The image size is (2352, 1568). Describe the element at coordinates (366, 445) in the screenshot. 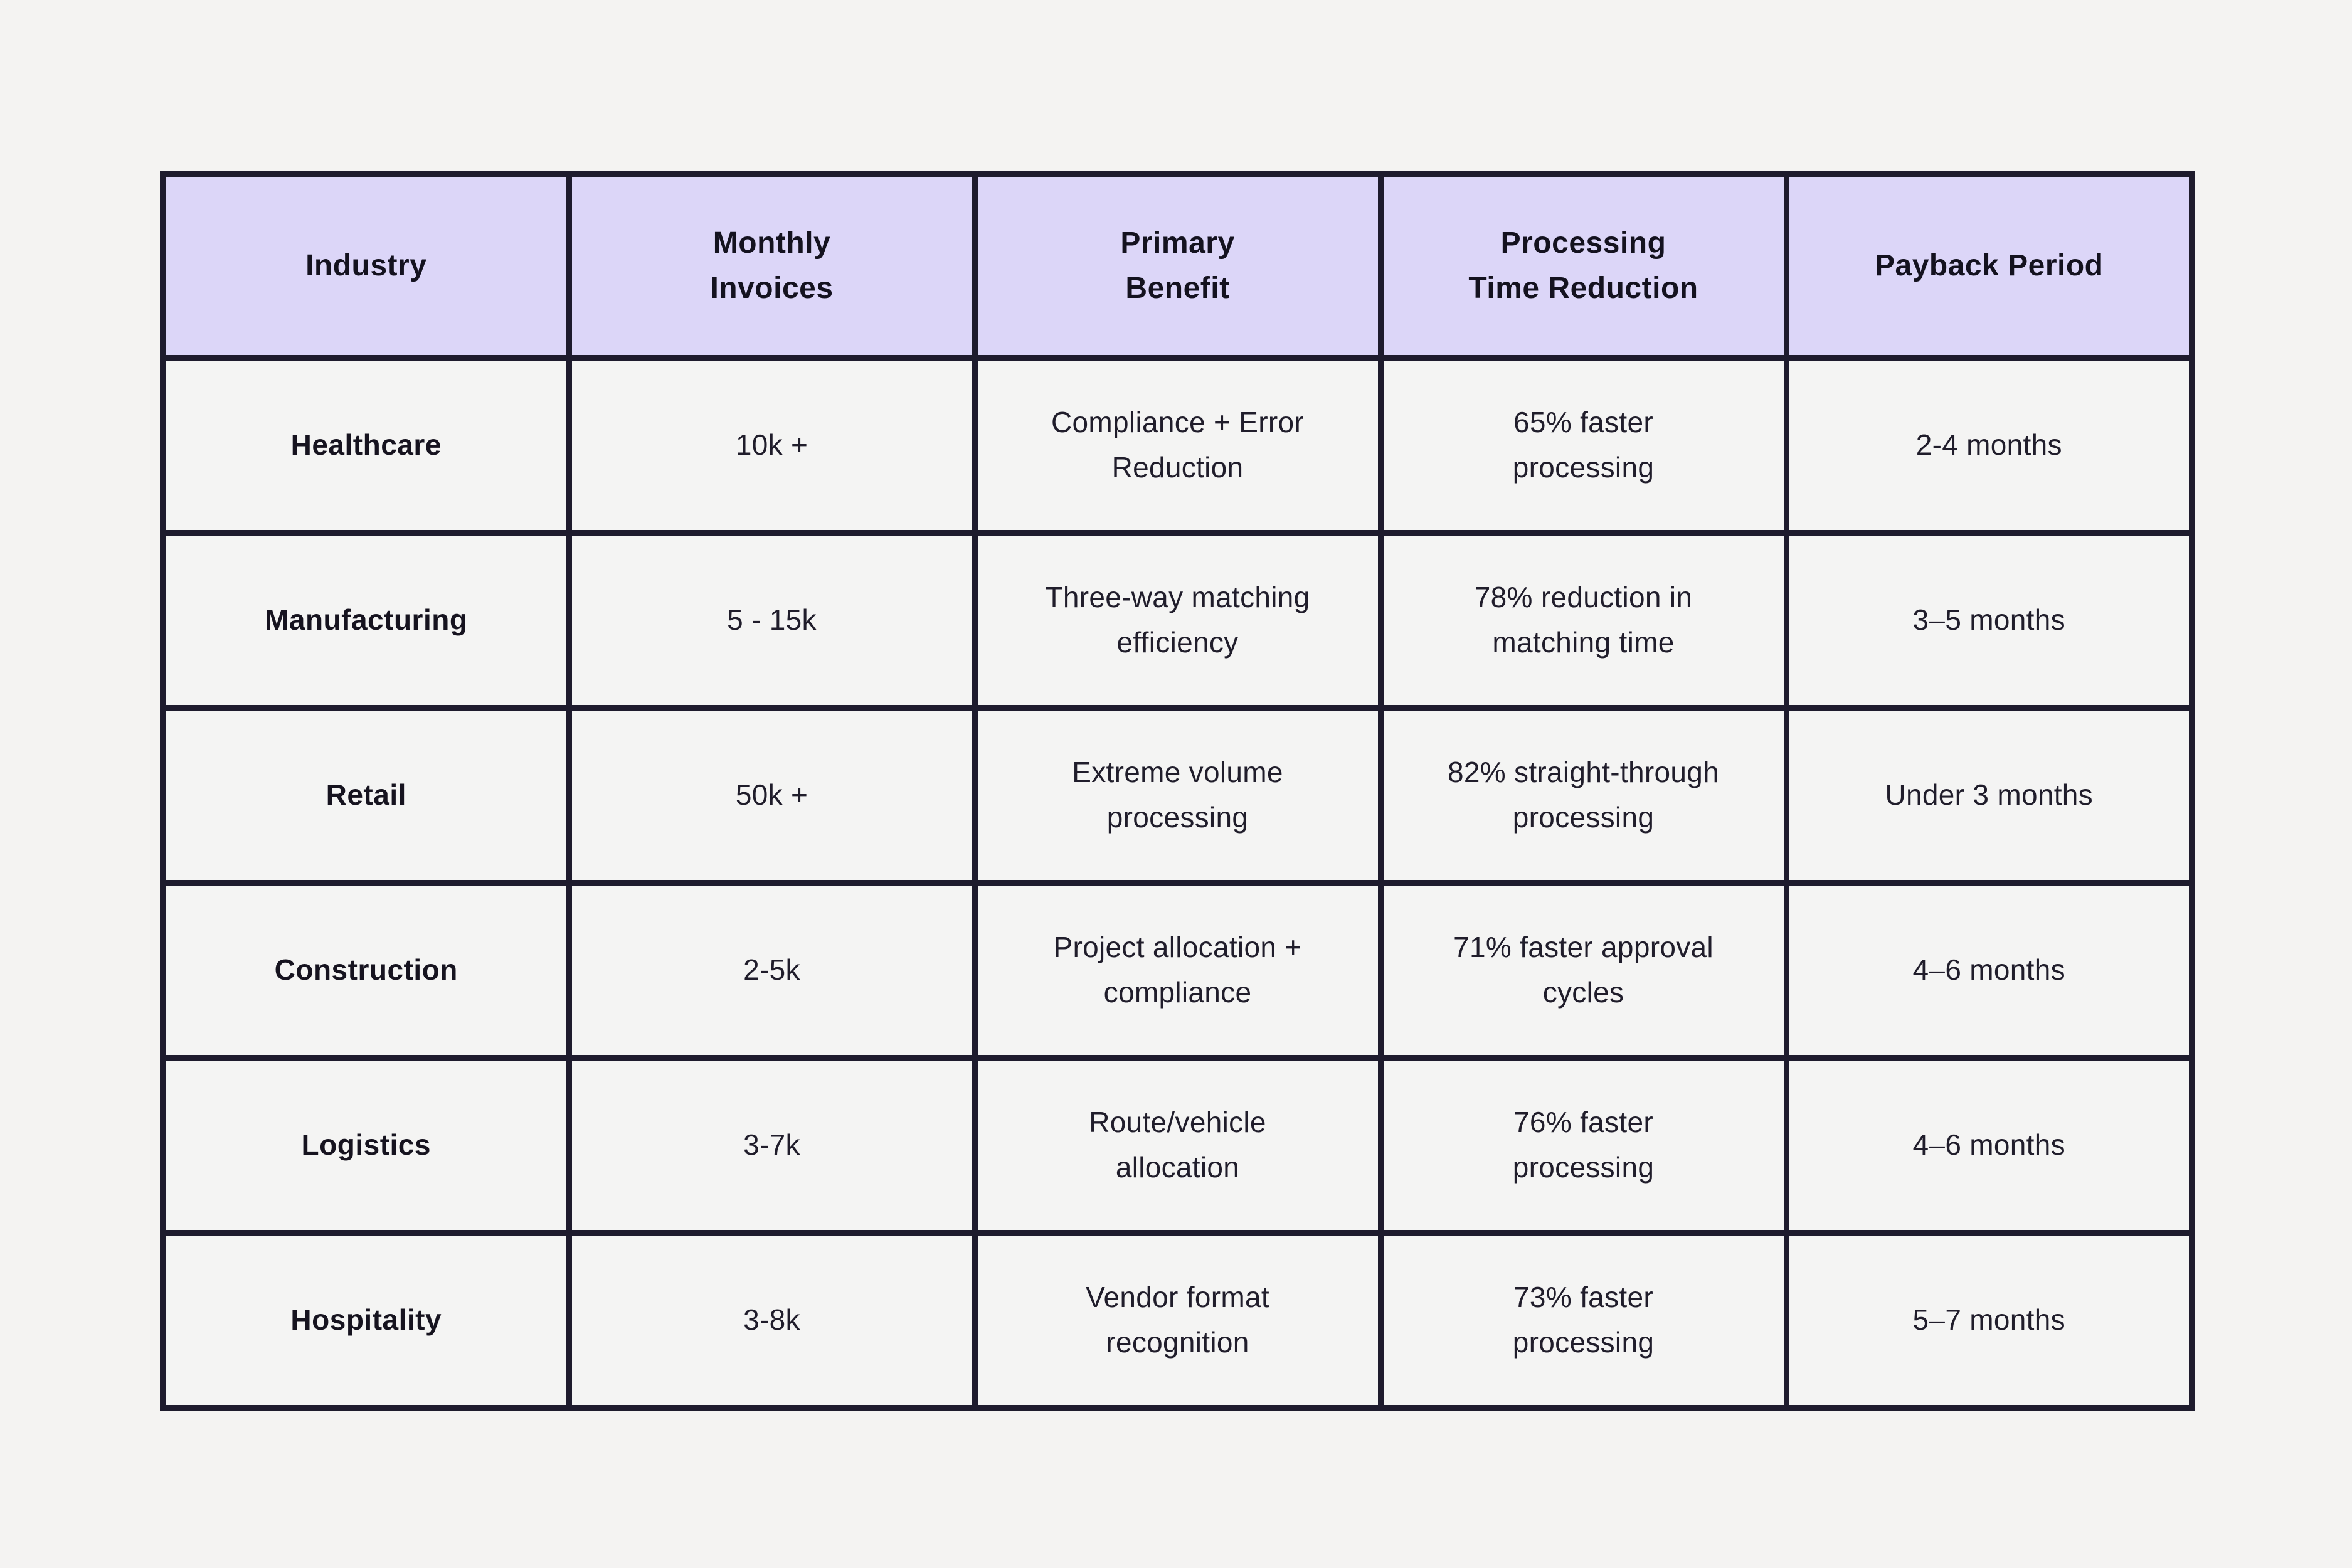

I see `industry-cell: Healthcare` at that location.